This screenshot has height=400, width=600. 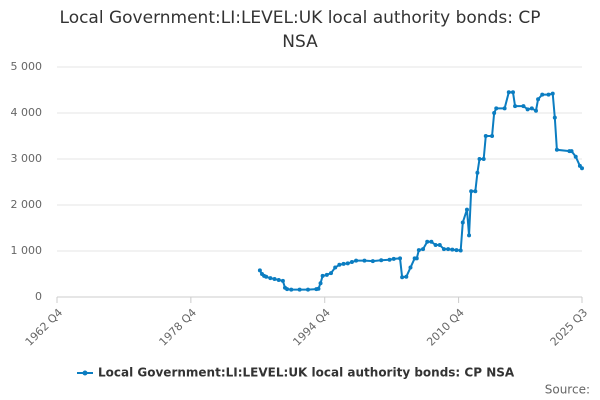 What do you see at coordinates (27, 250) in the screenshot?
I see `y-tick-label: 1 000` at bounding box center [27, 250].